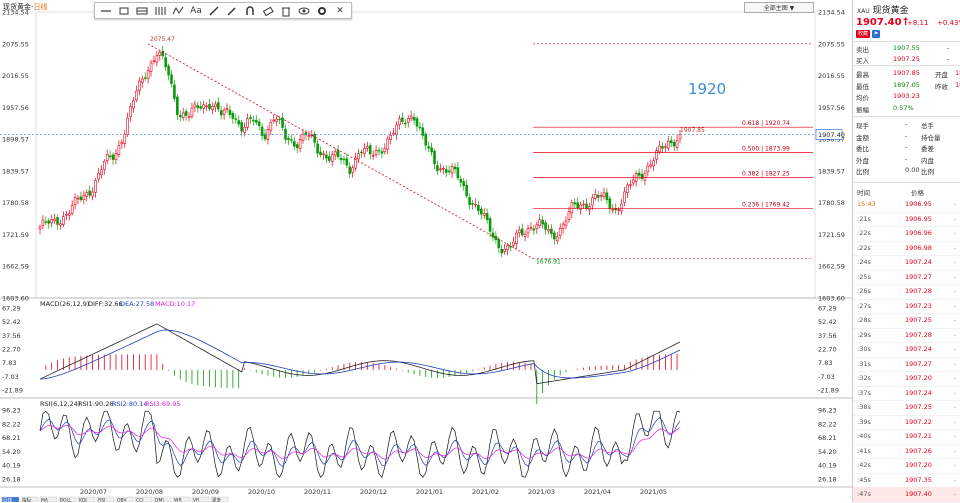 The height and width of the screenshot is (503, 960). Describe the element at coordinates (142, 10) in the screenshot. I see `channel-tool-icon` at that location.